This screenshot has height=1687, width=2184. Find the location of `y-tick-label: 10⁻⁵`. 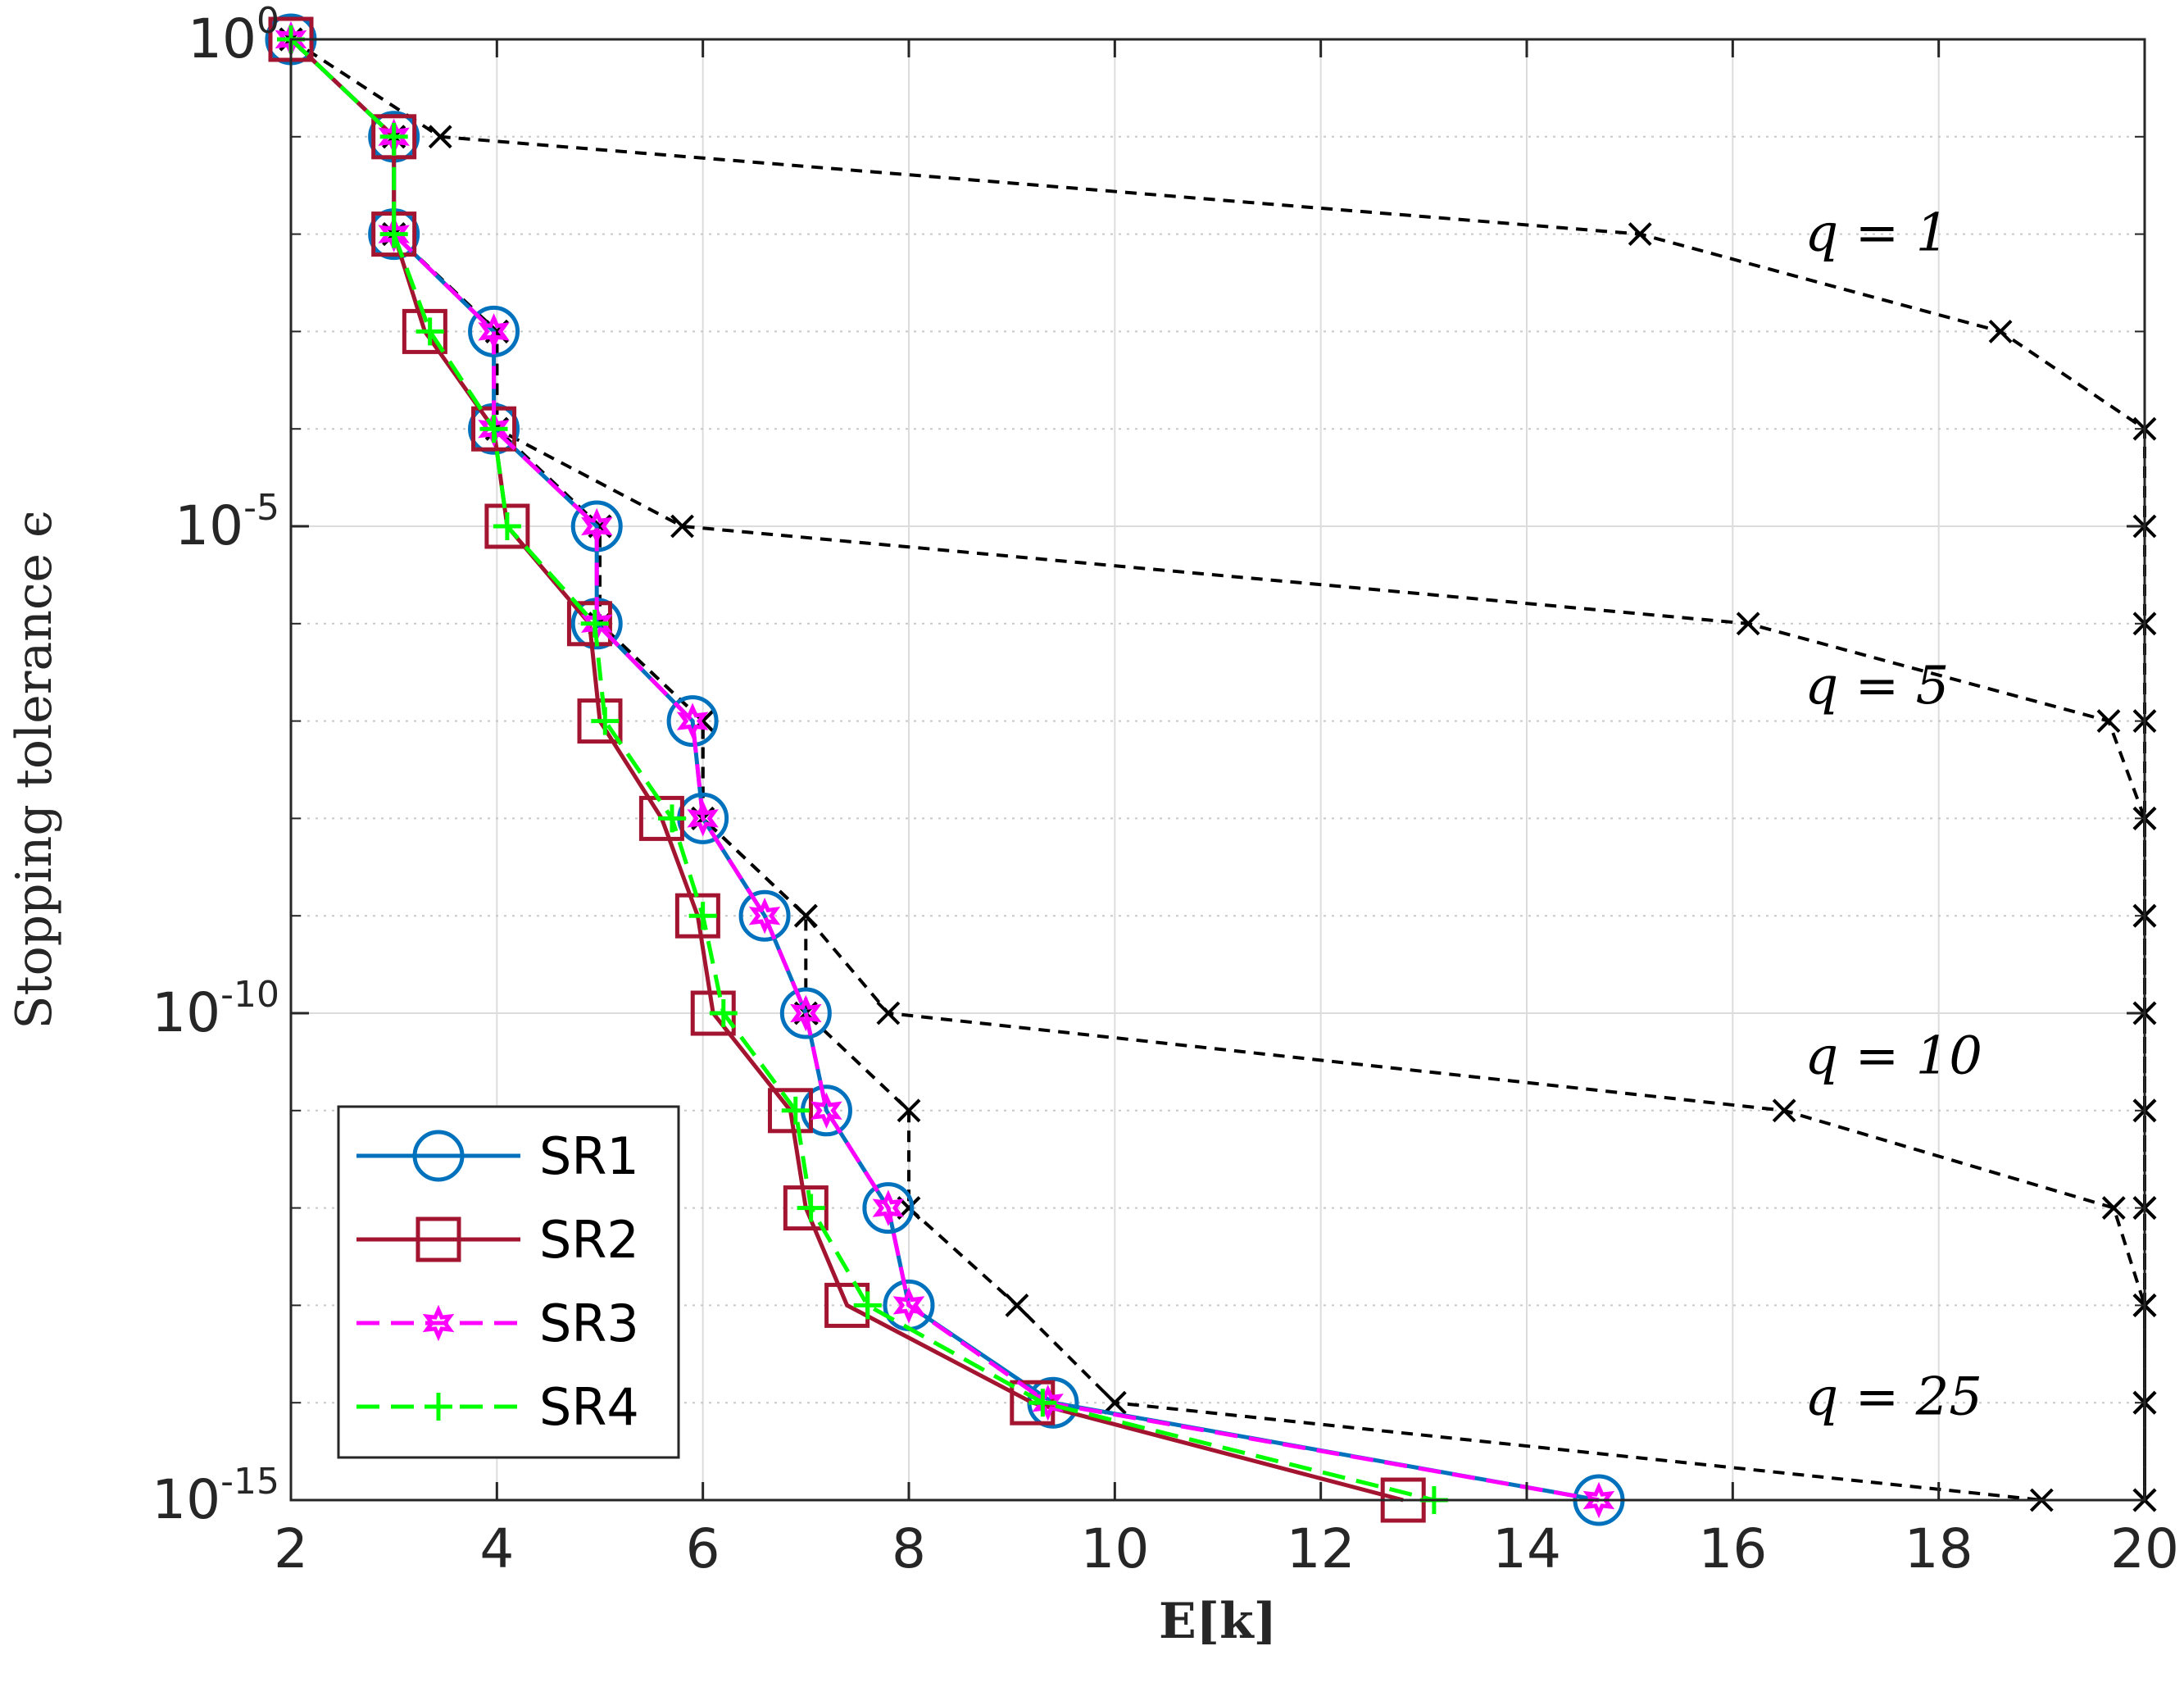

y-tick-label: 10⁻⁵ is located at coordinates (227, 522).